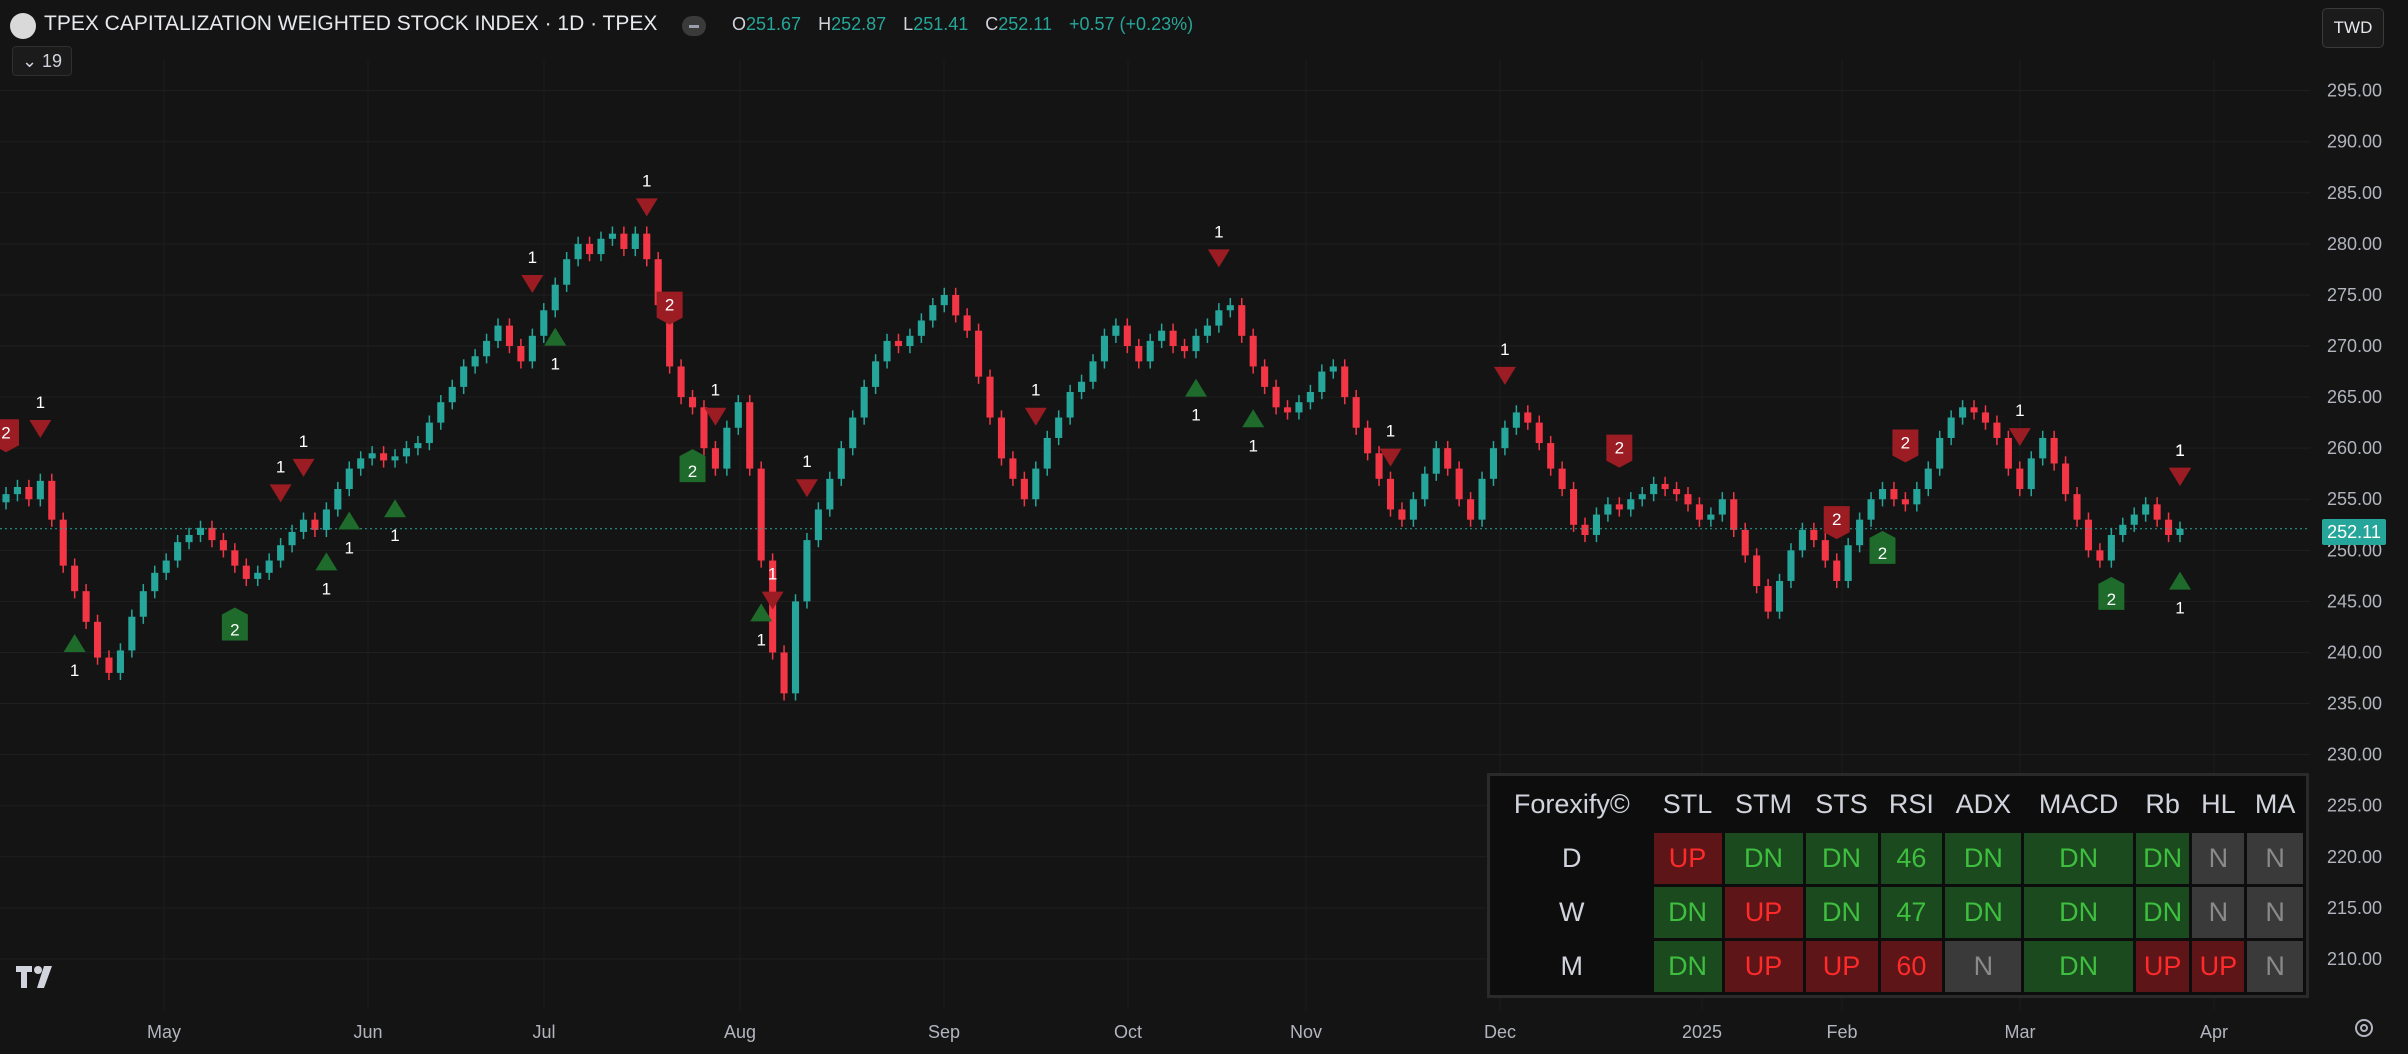 The width and height of the screenshot is (2408, 1054). Describe the element at coordinates (2354, 142) in the screenshot. I see `price-label: 290.00` at that location.